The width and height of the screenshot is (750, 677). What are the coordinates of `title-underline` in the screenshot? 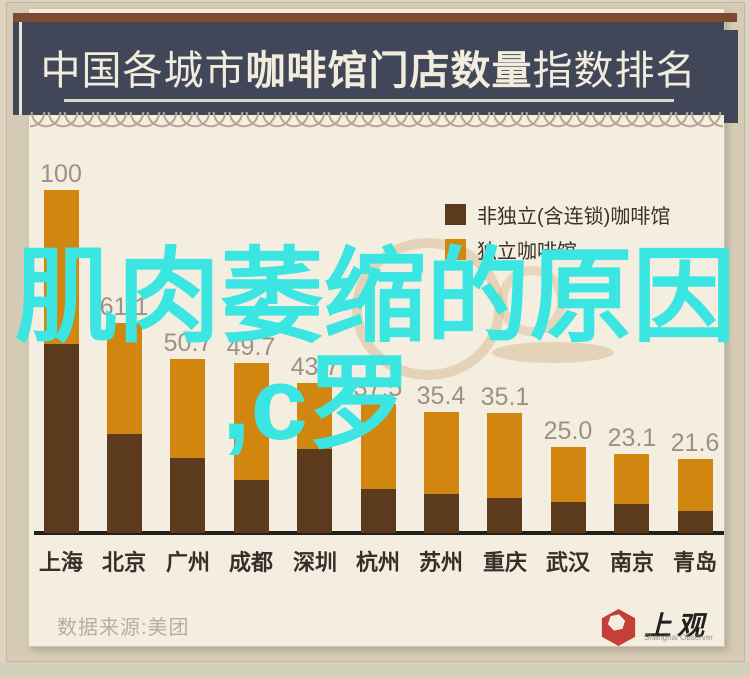 It's located at (368, 100).